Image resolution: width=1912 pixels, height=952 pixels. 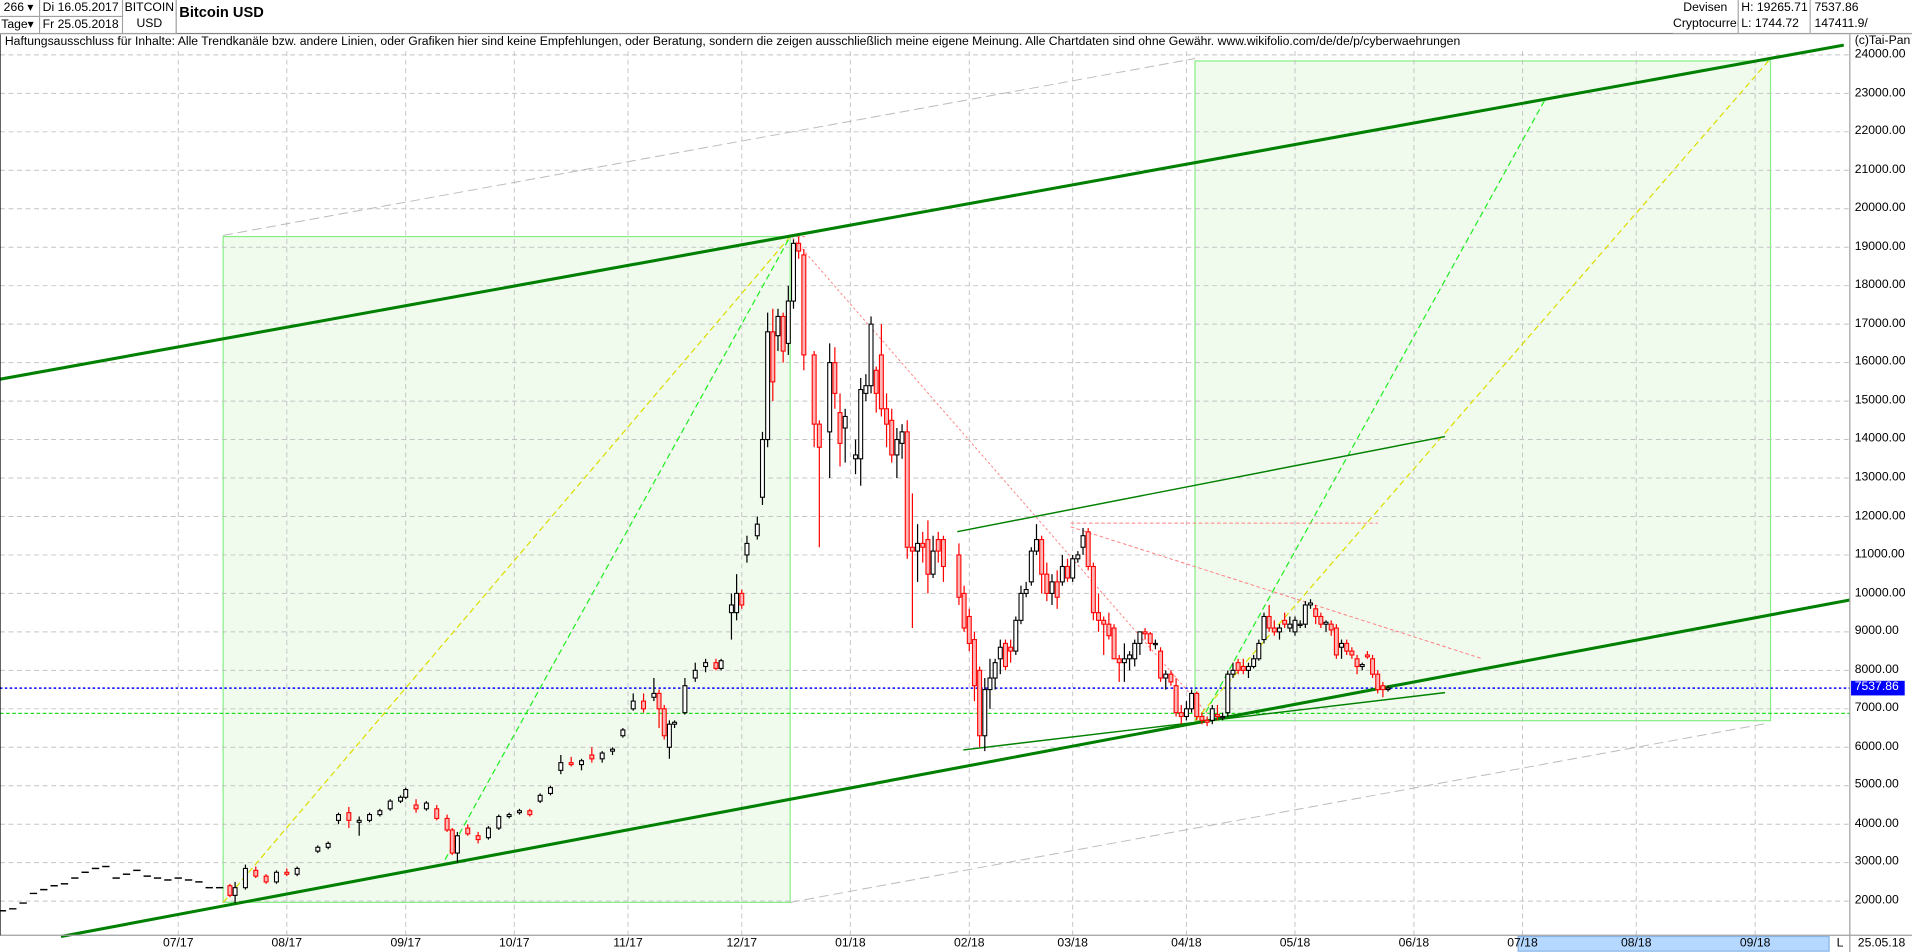 I want to click on last-price-label: 7537.86, so click(x=1876, y=687).